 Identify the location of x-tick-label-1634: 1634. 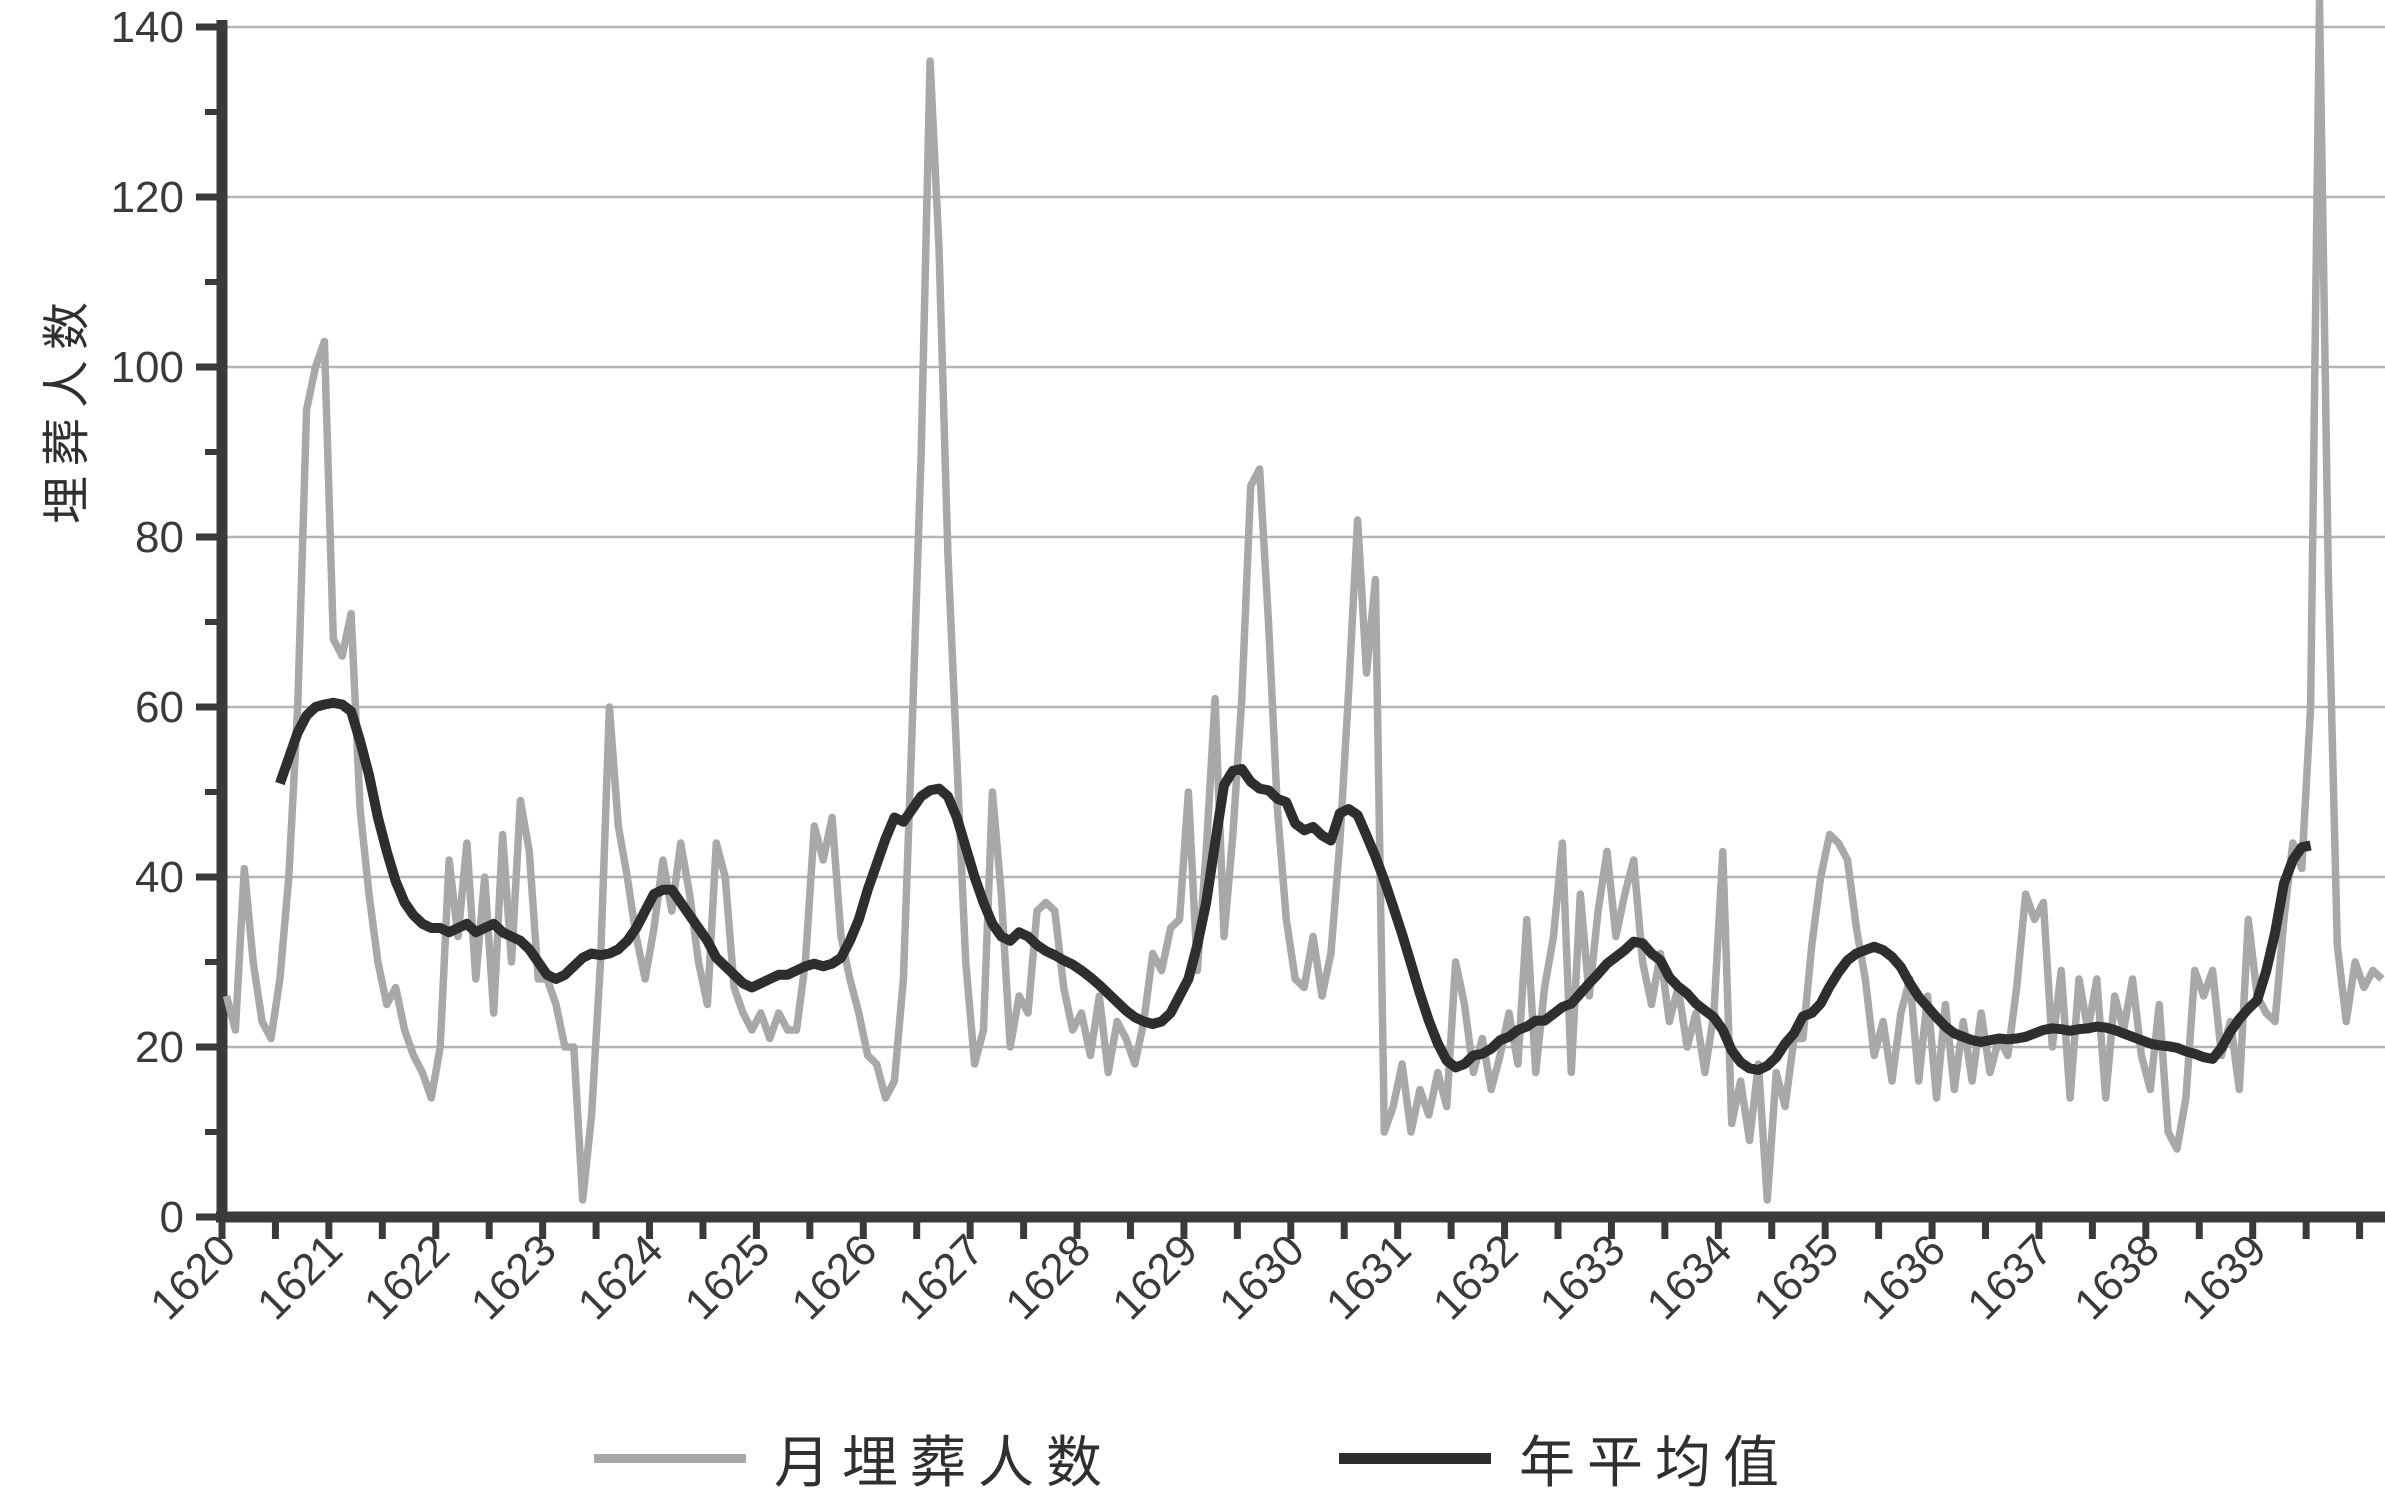
(1690, 1277).